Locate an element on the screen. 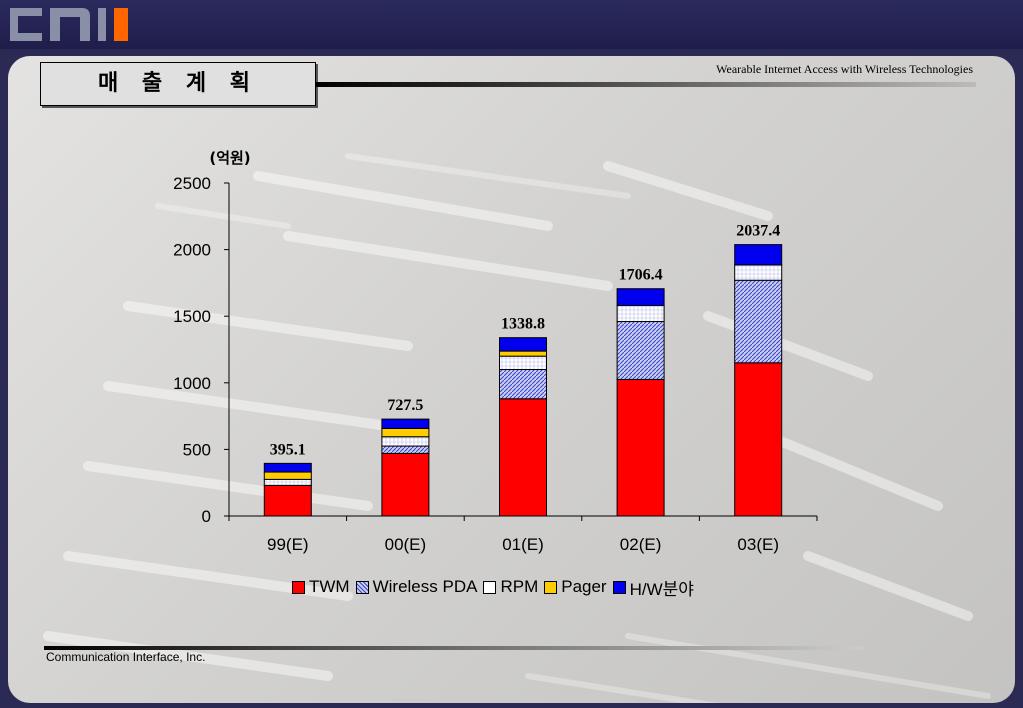 This screenshot has height=708, width=1023. legend-item: Wireless PDA is located at coordinates (416, 587).